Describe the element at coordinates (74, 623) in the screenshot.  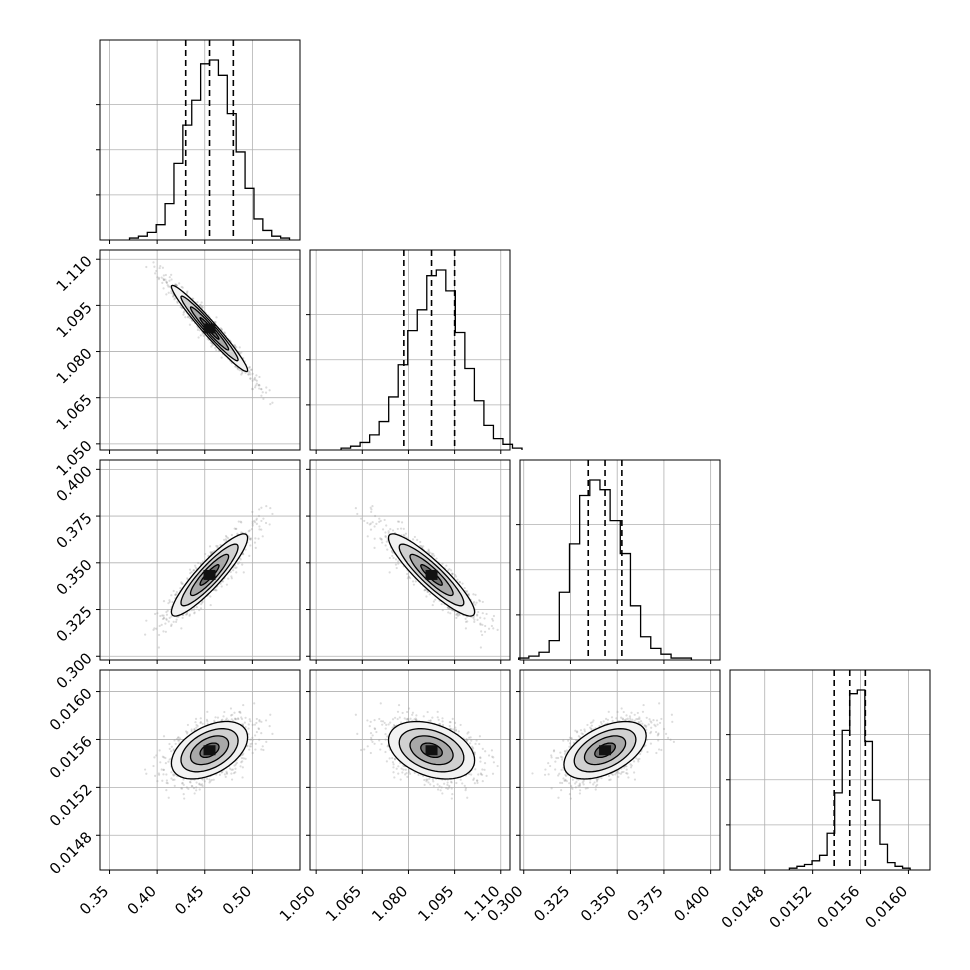
I see `y-tick-label: 0.325` at that location.